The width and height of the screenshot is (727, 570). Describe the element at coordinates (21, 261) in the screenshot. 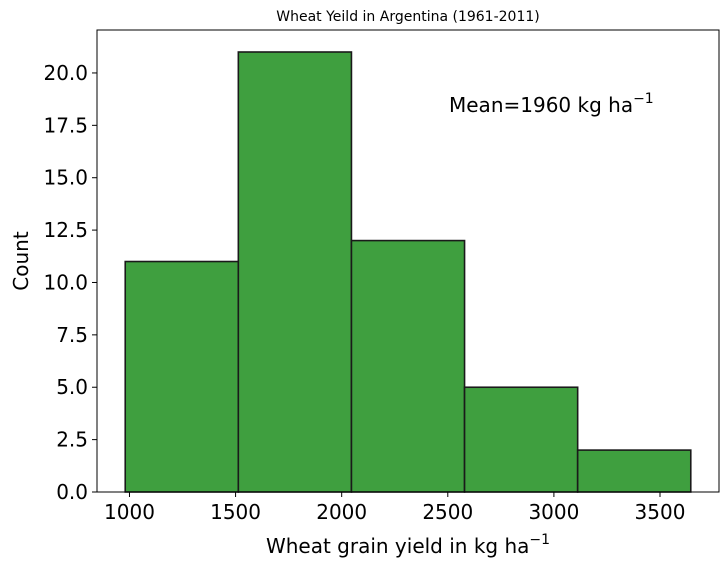

I see `y-axis-label: Count` at that location.